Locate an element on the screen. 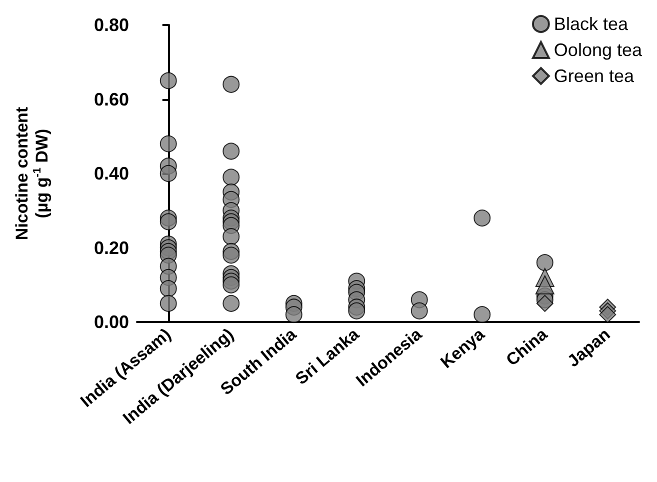 The height and width of the screenshot is (482, 657). legend-label: Oolong tea is located at coordinates (598, 50).